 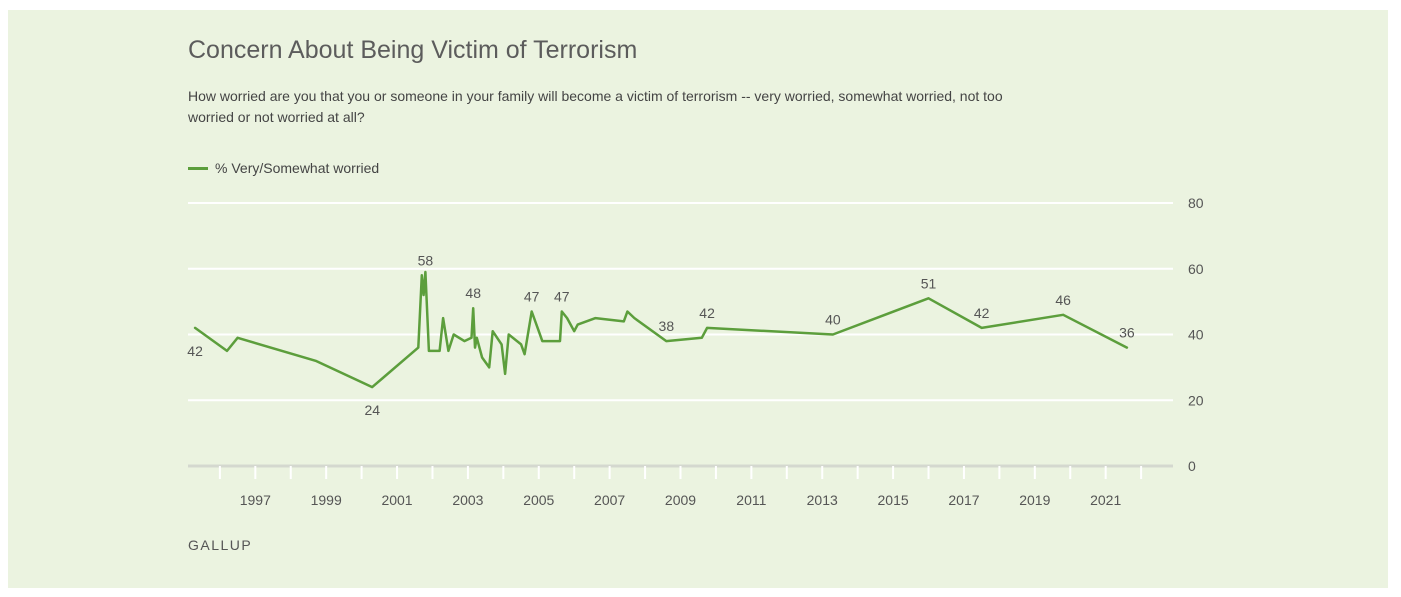 What do you see at coordinates (667, 326) in the screenshot?
I see `data-label: 38` at bounding box center [667, 326].